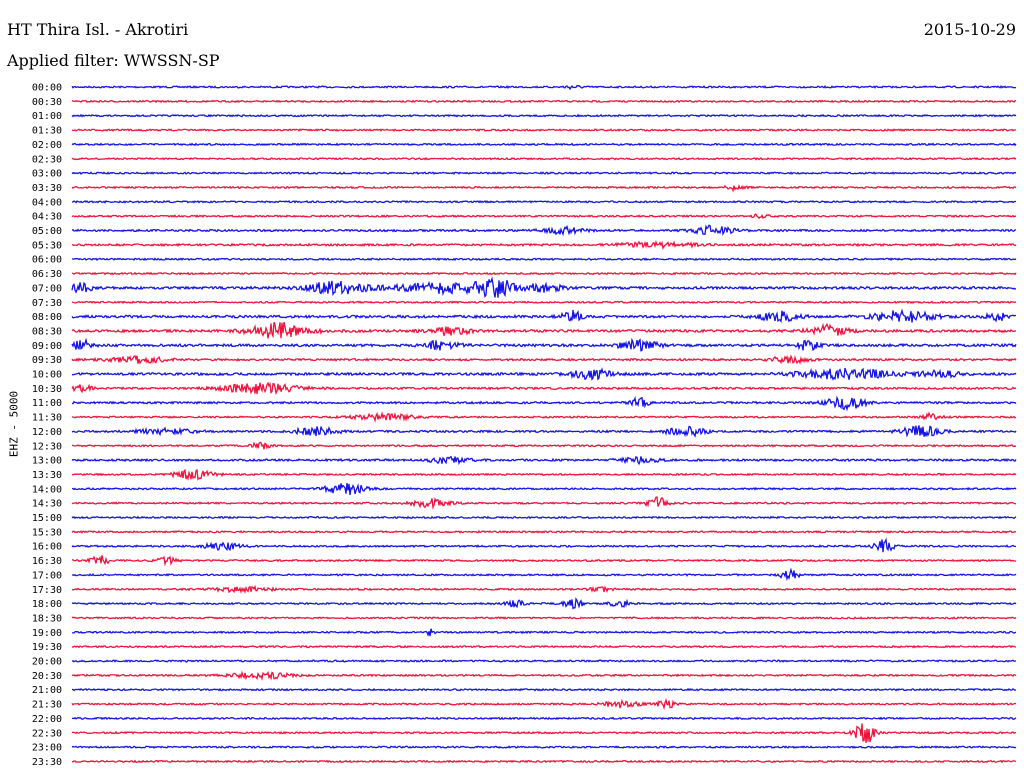  I want to click on time-label: 17:00, so click(47, 575).